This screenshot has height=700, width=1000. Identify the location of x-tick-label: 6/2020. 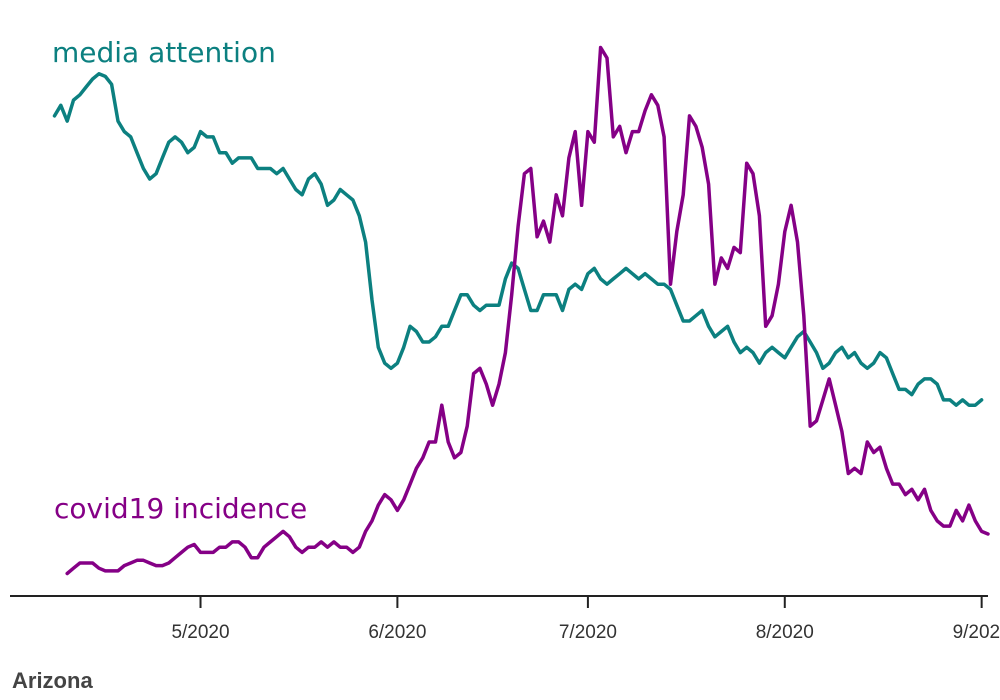
(397, 632).